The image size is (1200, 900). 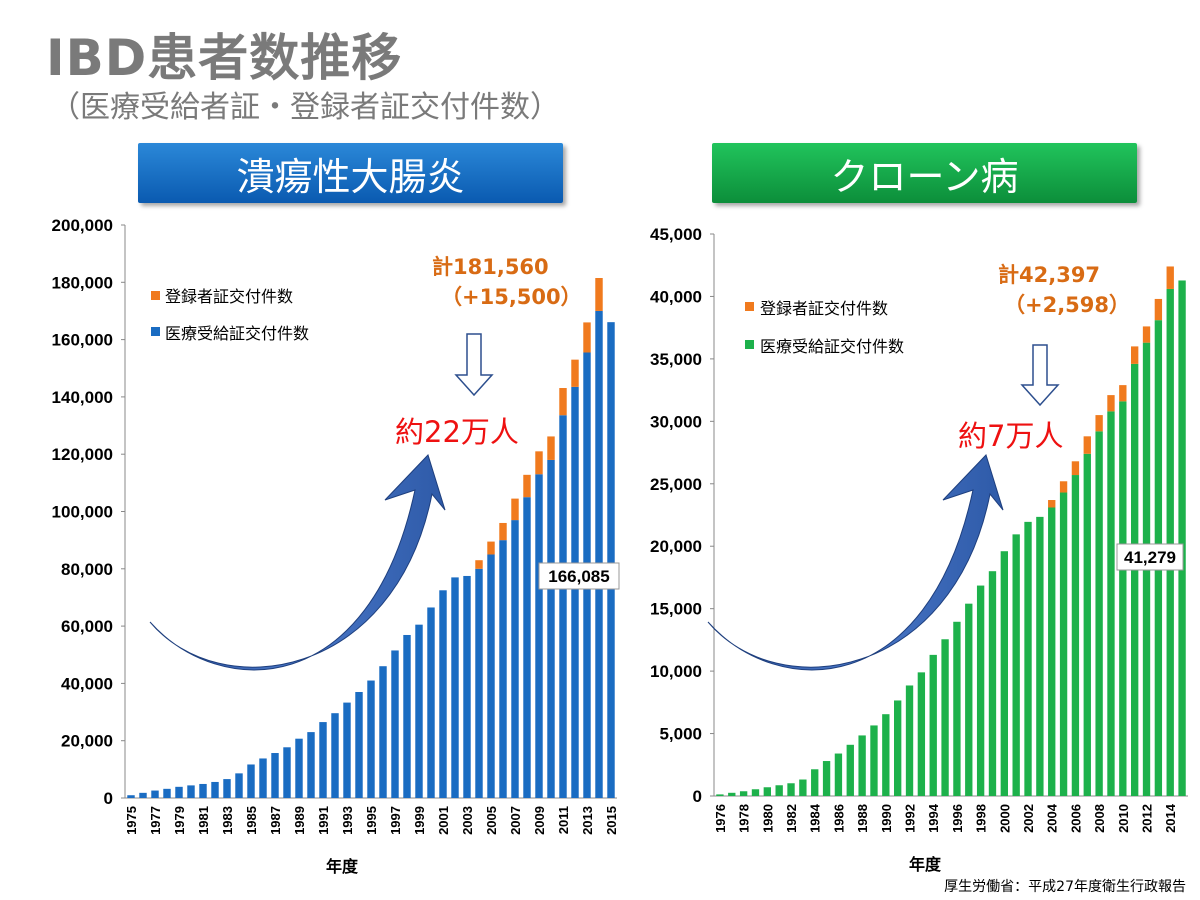 What do you see at coordinates (898, 748) in the screenshot?
I see `cd-bar-medical-1991` at bounding box center [898, 748].